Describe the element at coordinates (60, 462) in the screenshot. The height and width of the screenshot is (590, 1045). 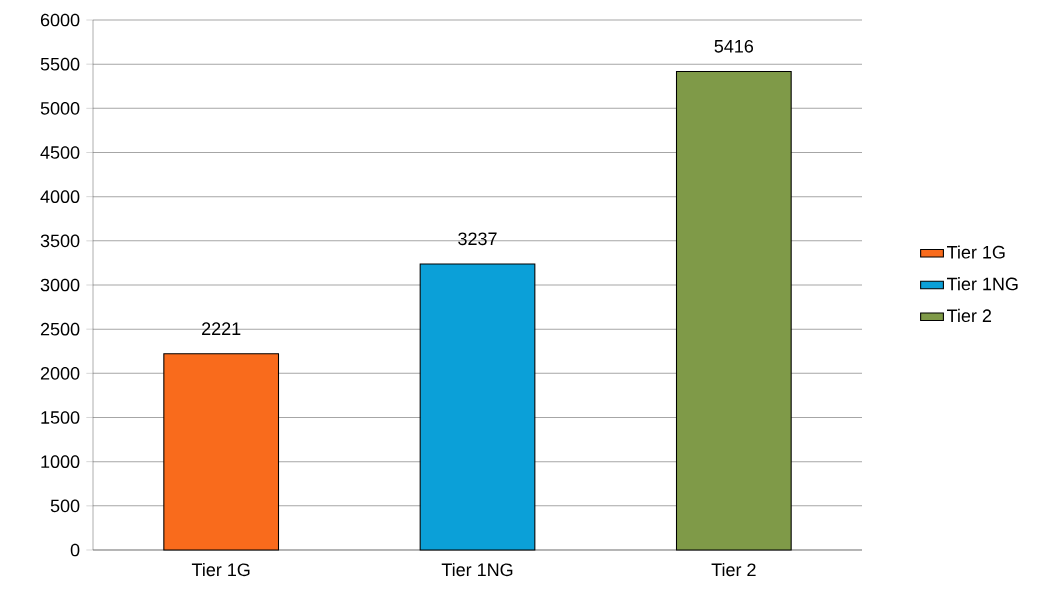
I see `y-tick-label: 1000` at that location.